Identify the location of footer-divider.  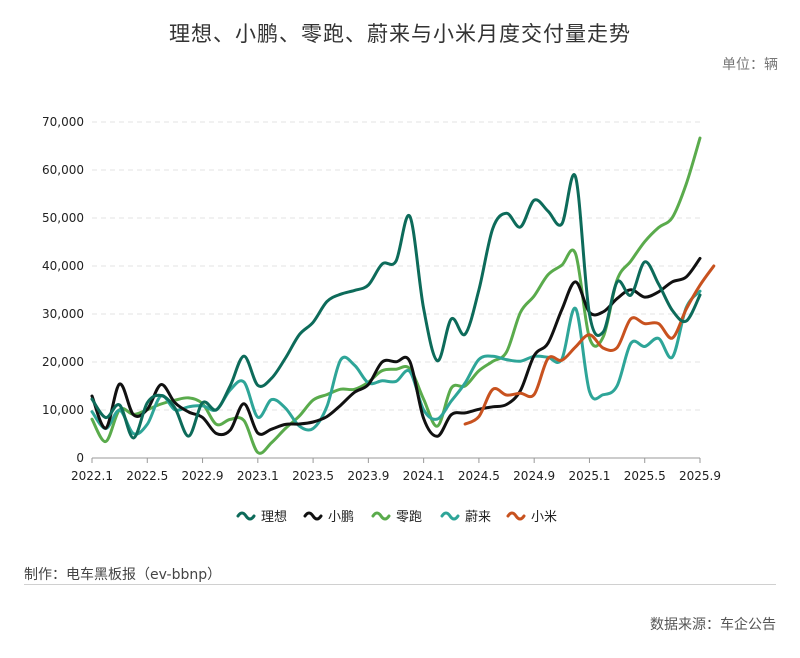
(400, 584).